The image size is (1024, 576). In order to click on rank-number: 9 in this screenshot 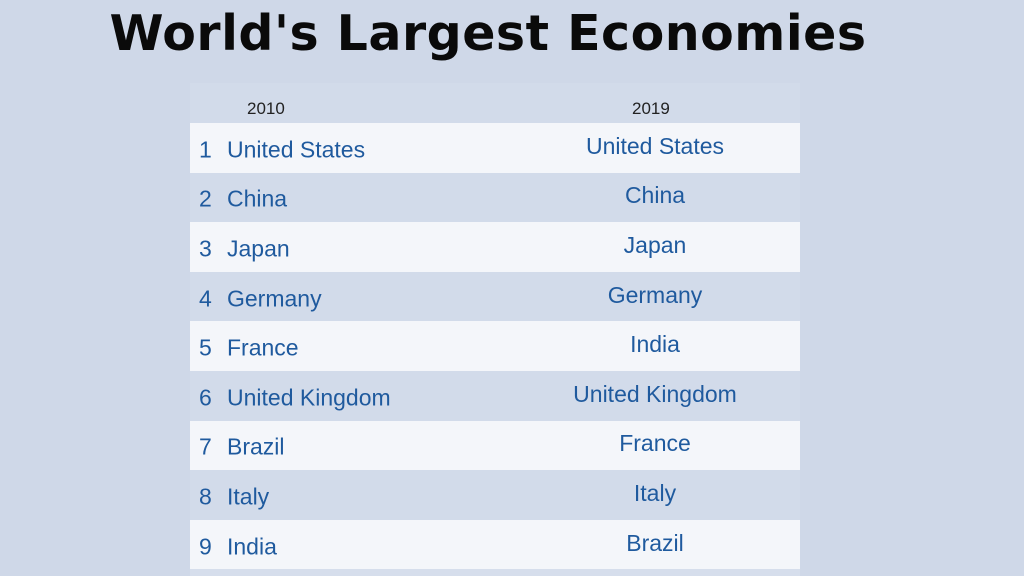, I will do `click(205, 546)`.